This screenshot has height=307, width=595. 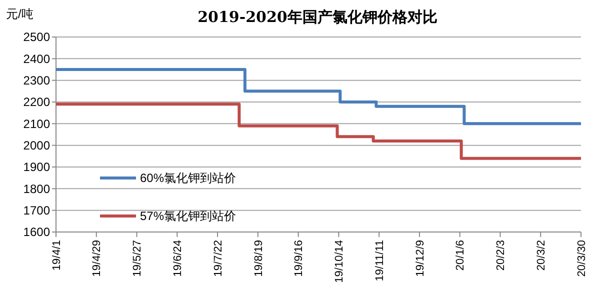 What do you see at coordinates (218, 258) in the screenshot?
I see `x-tick-label: 19/7/22` at bounding box center [218, 258].